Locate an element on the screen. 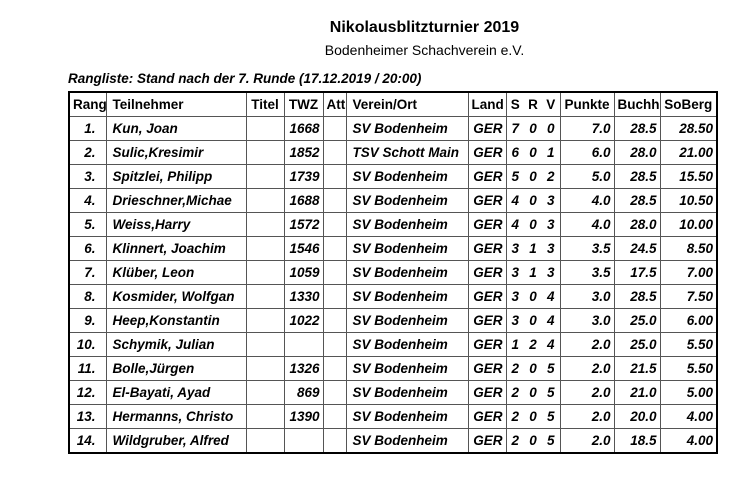 Image resolution: width=749 pixels, height=500 pixels. cell-points: 5.0 is located at coordinates (587, 176).